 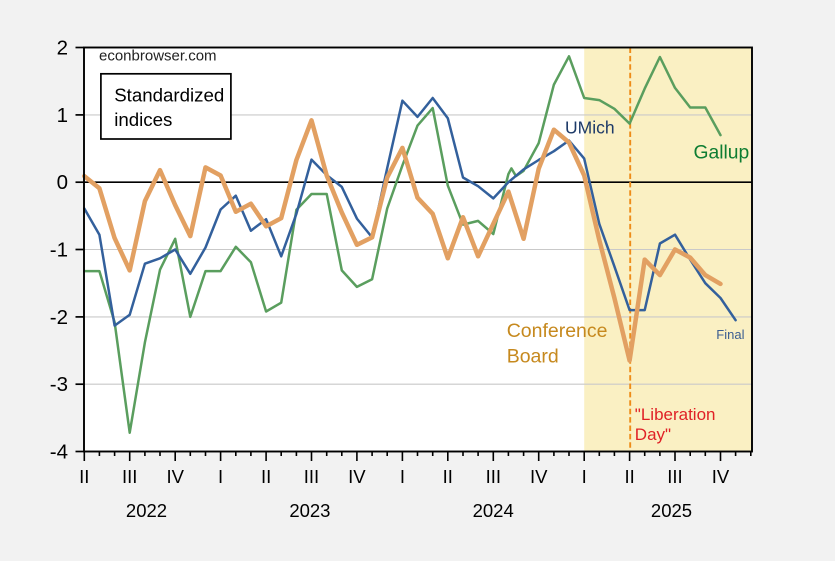 I want to click on svg-text: 0, so click(x=62, y=182).